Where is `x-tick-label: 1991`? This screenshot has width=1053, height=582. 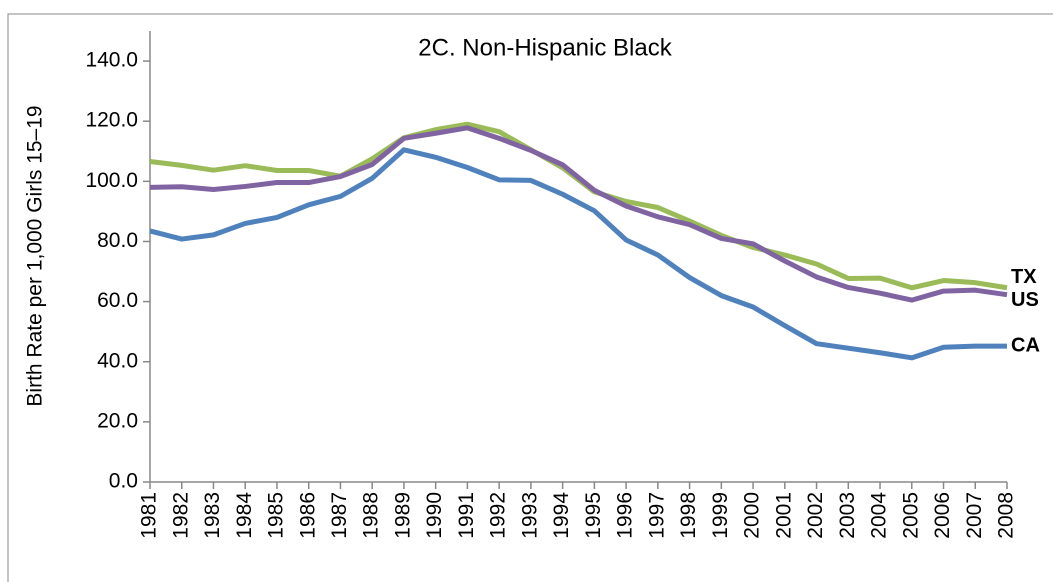 x-tick-label: 1991 is located at coordinates (466, 515).